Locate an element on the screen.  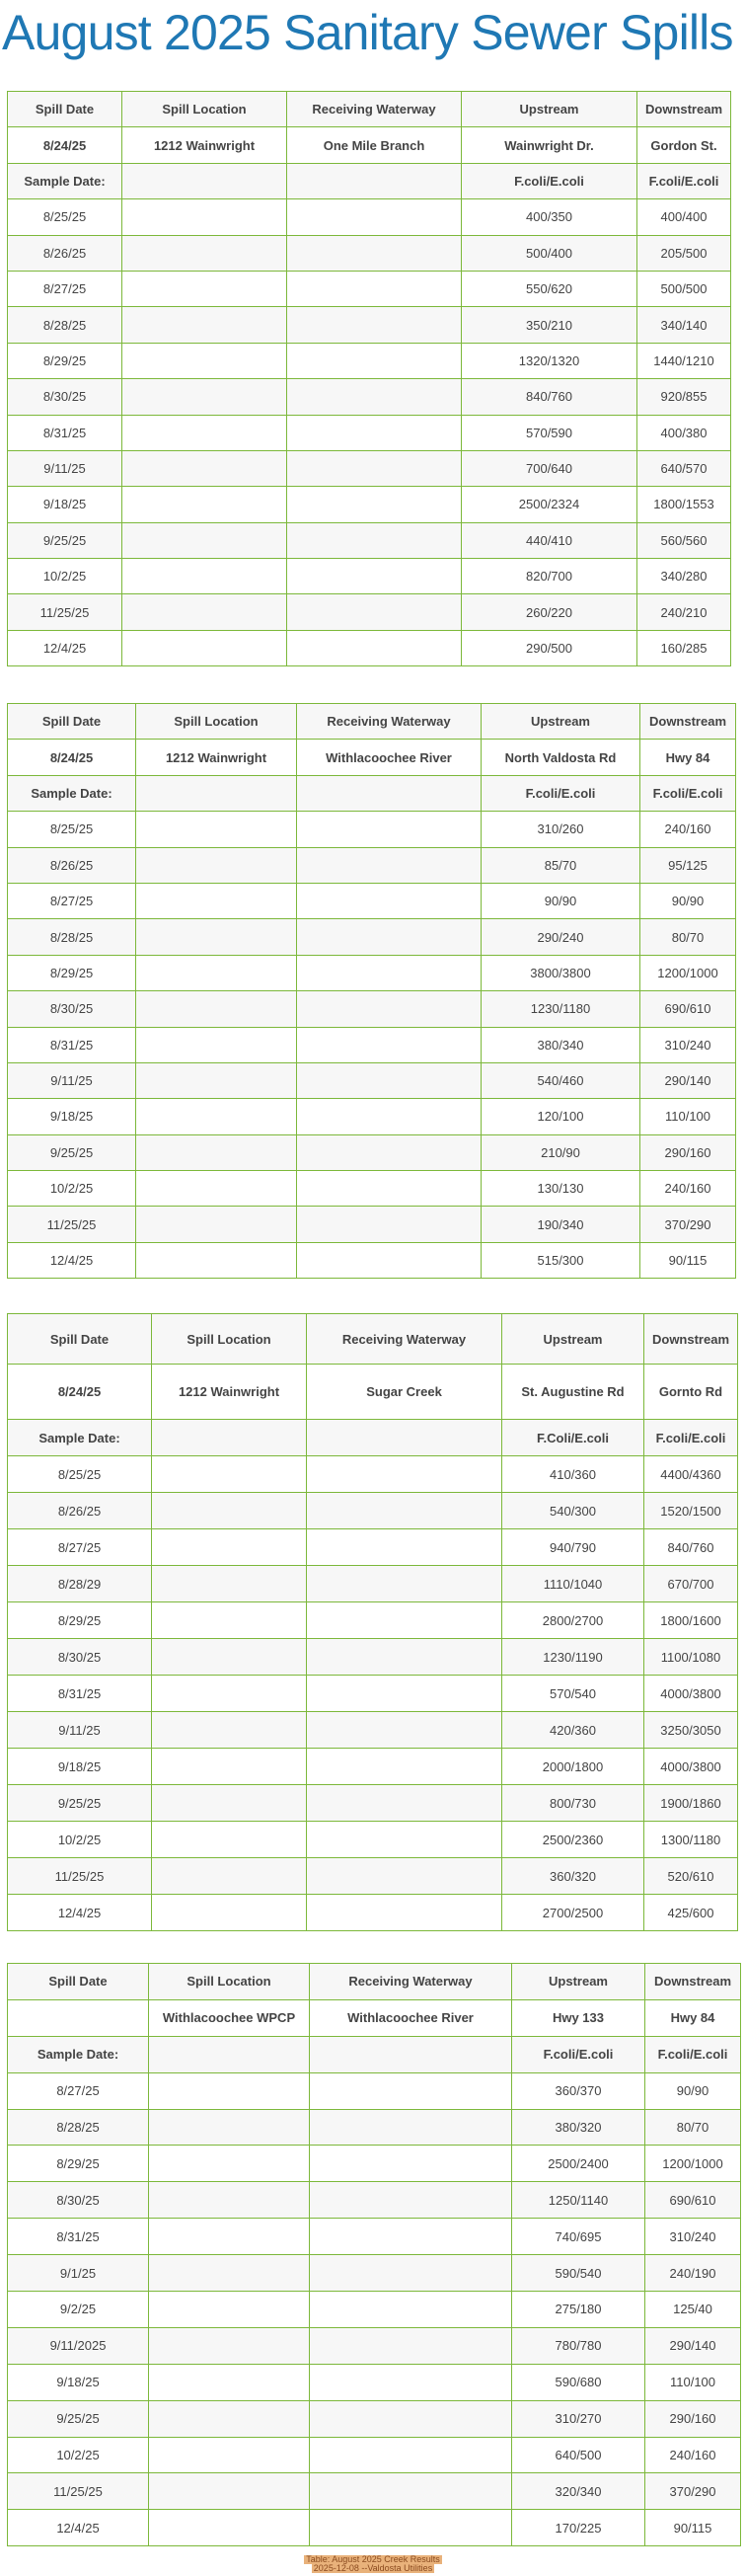
cell-upstream: 290/240 is located at coordinates (560, 937).